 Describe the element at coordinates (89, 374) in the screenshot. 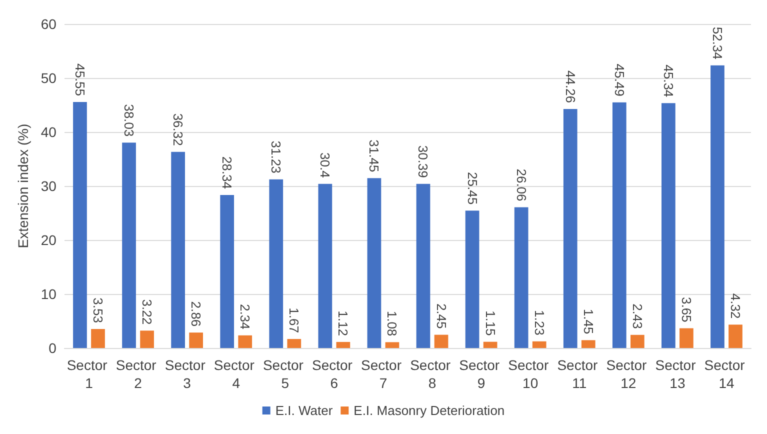

I see `x-tick-label: Sector 1` at that location.